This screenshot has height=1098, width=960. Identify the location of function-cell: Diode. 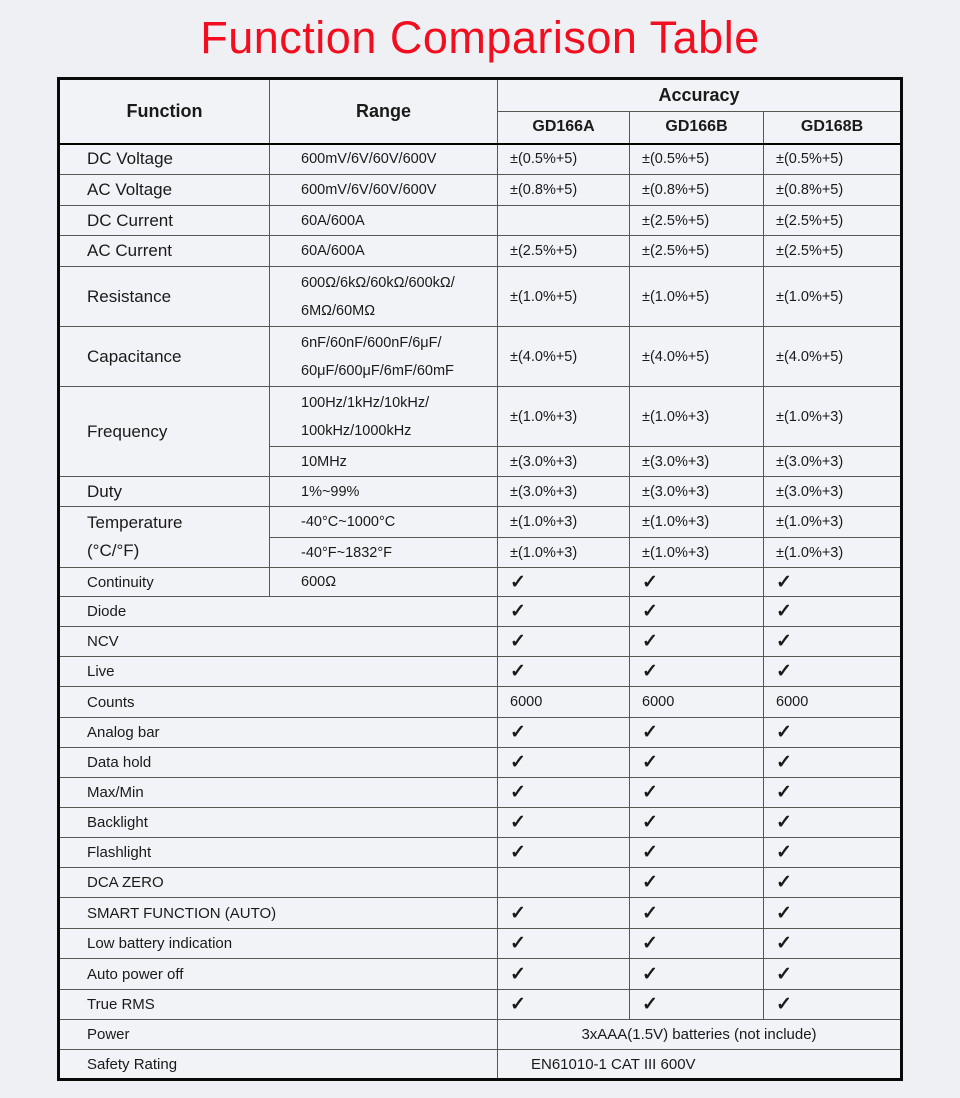
(278, 611).